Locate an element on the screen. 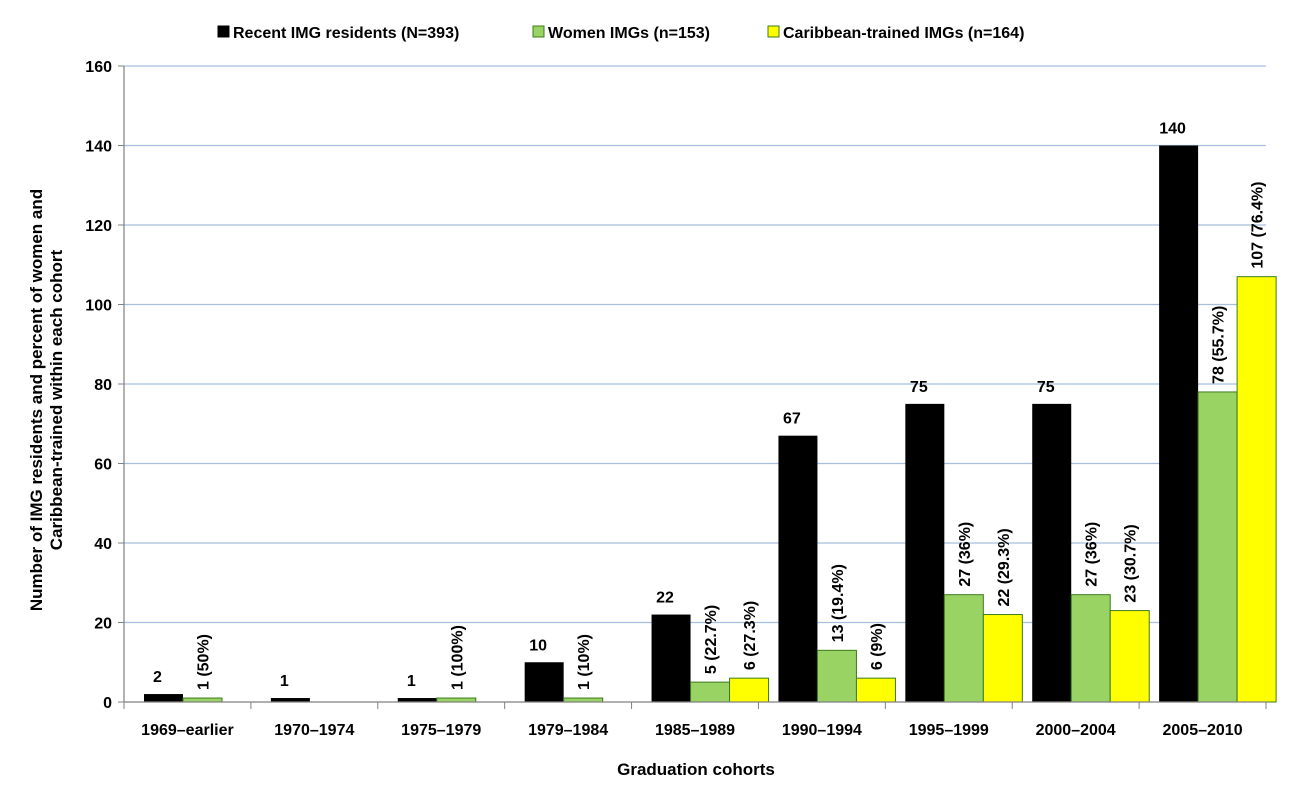  y-tick-label: 60 is located at coordinates (103, 465).